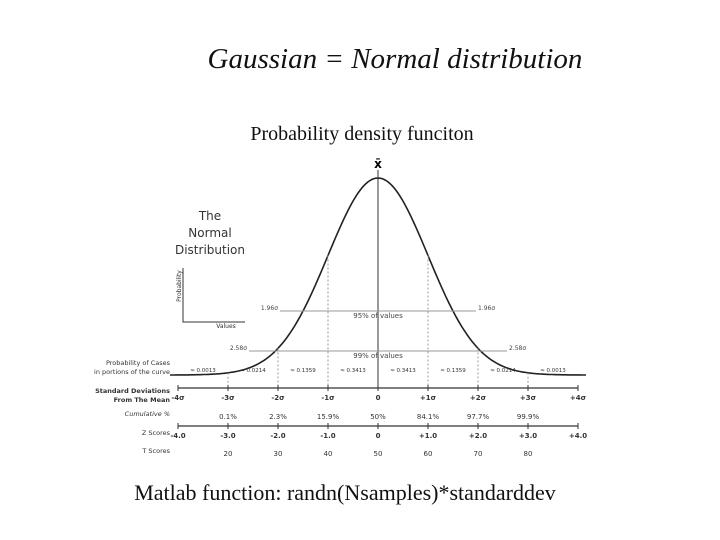 This screenshot has width=720, height=540. Describe the element at coordinates (328, 398) in the screenshot. I see `row-value: -1σ` at that location.